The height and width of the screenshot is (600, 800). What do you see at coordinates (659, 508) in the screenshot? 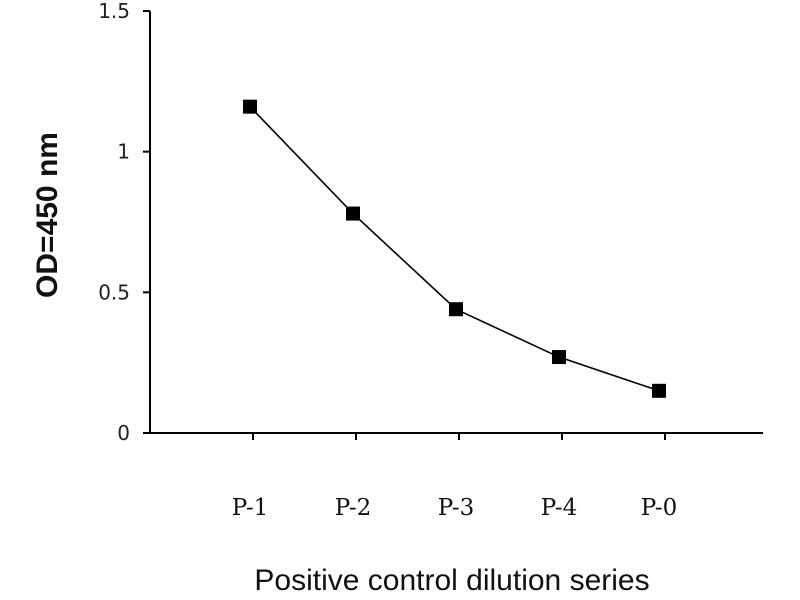
I see `x-category-label: P-0` at bounding box center [659, 508].